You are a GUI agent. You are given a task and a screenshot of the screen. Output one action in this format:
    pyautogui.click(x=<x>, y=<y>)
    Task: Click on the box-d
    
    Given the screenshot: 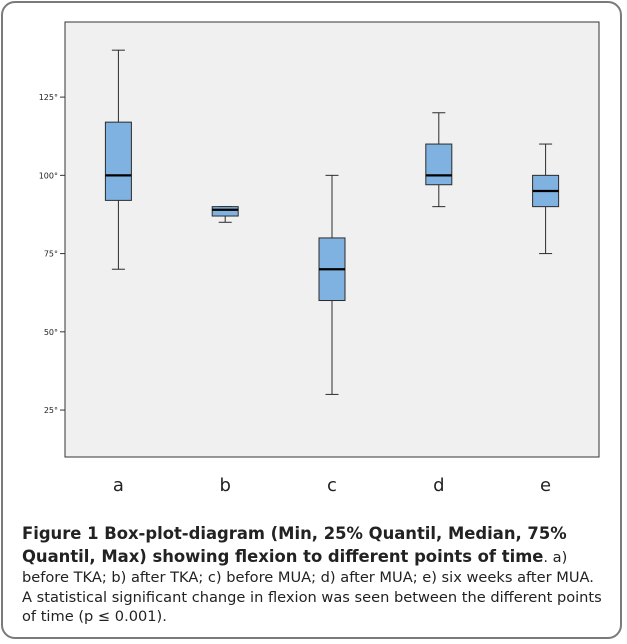 What is the action you would take?
    pyautogui.click(x=439, y=160)
    